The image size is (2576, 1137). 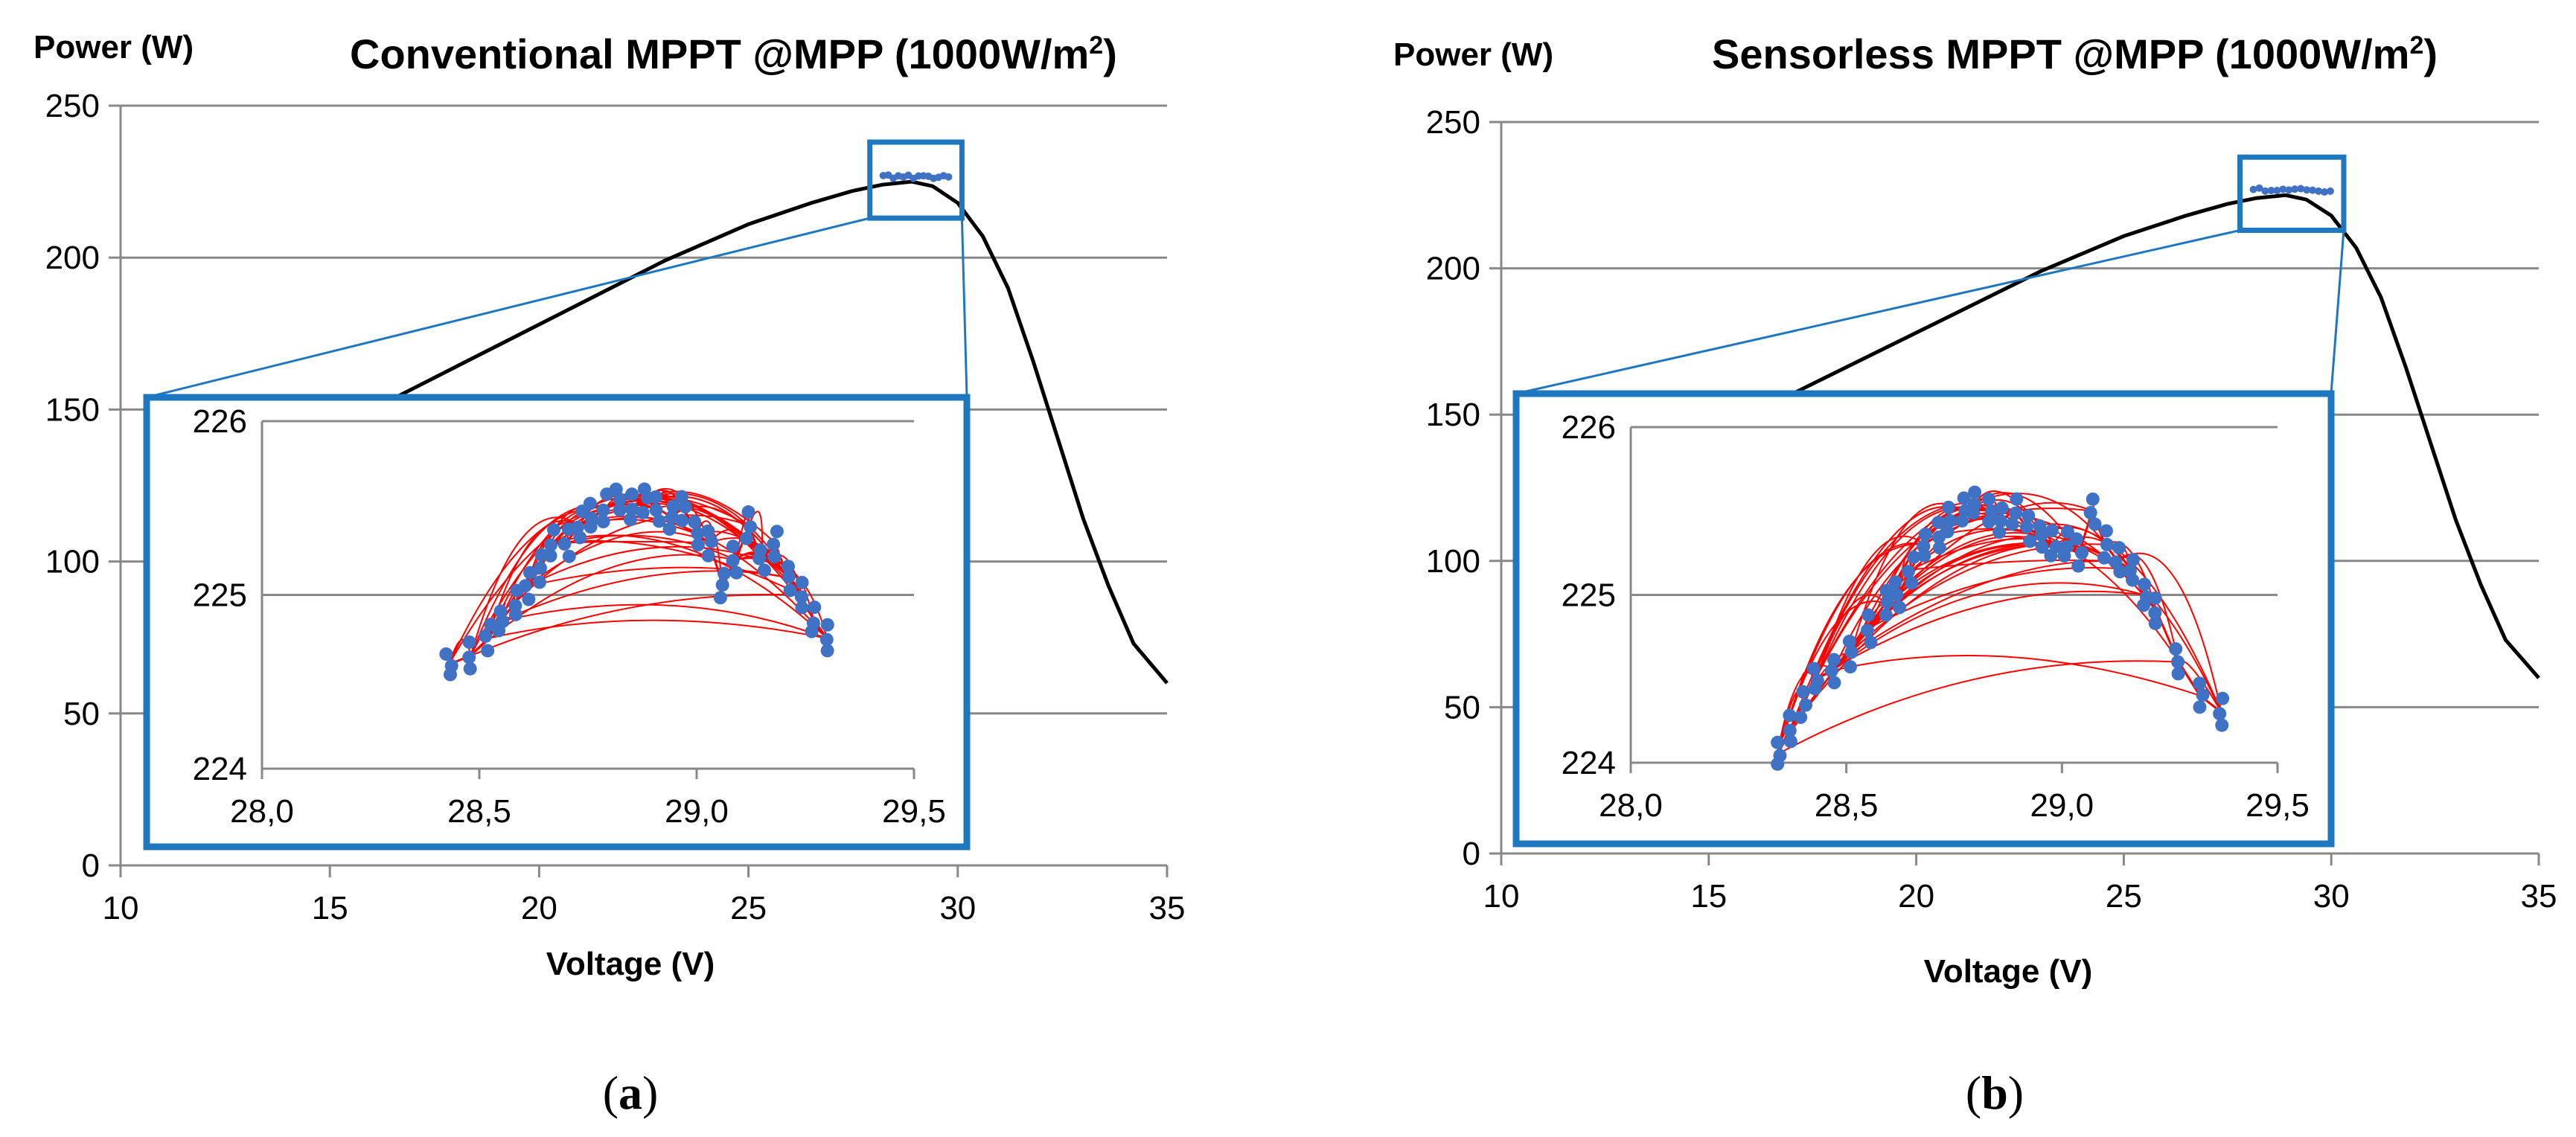 I want to click on inset-points, so click(x=636, y=582).